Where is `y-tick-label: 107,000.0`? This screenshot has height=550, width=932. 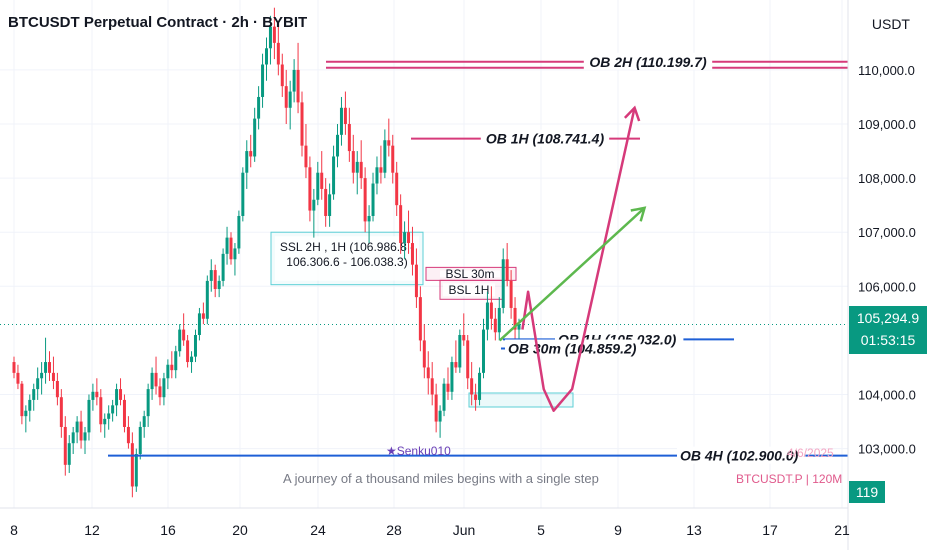 y-tick-label: 107,000.0 is located at coordinates (887, 232).